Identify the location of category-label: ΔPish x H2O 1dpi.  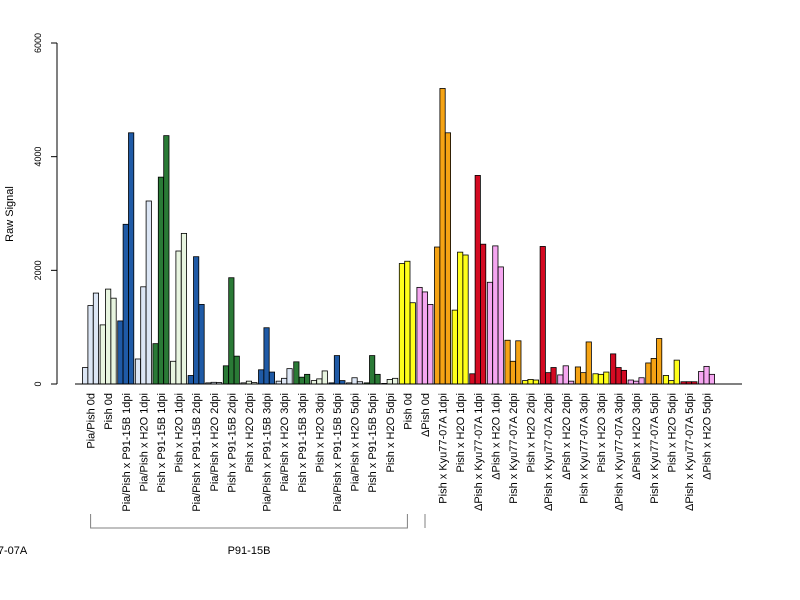
(496, 436).